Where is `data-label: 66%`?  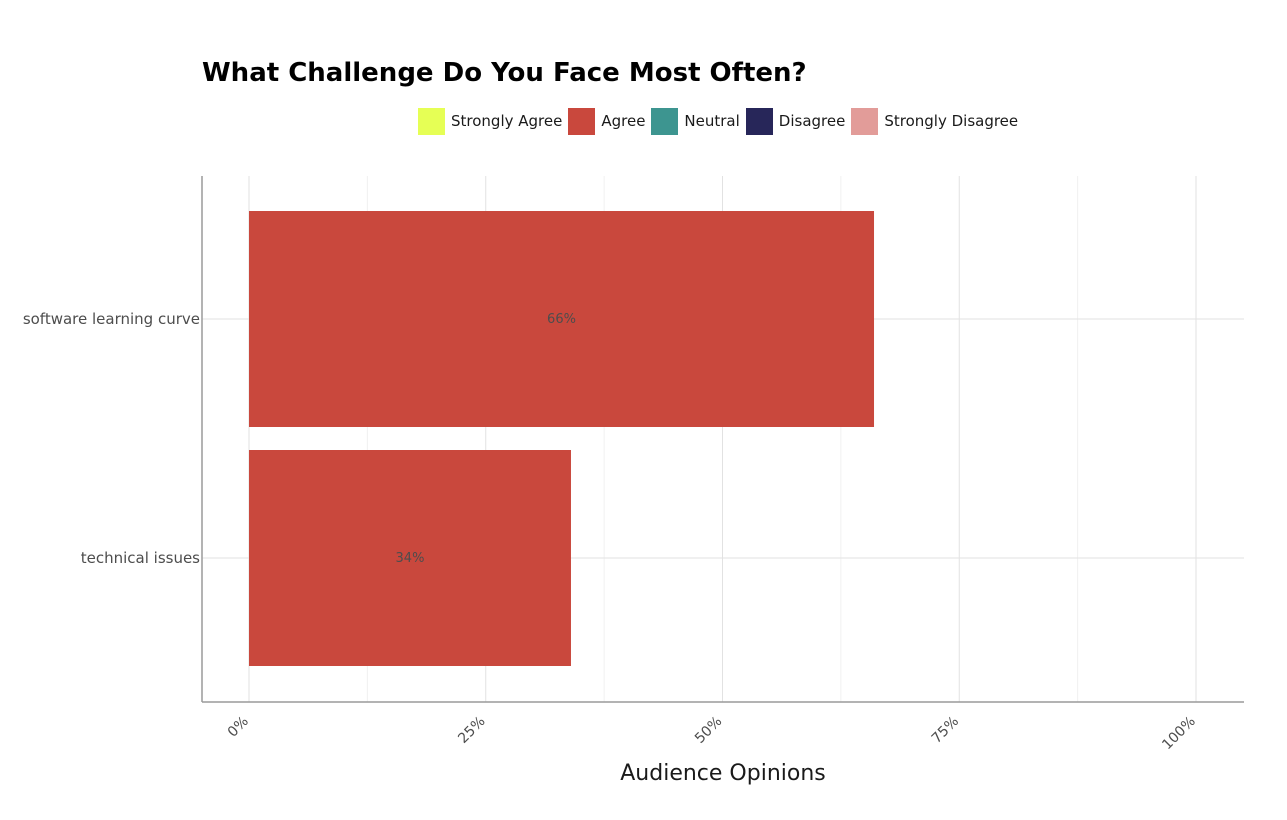 data-label: 66% is located at coordinates (561, 319).